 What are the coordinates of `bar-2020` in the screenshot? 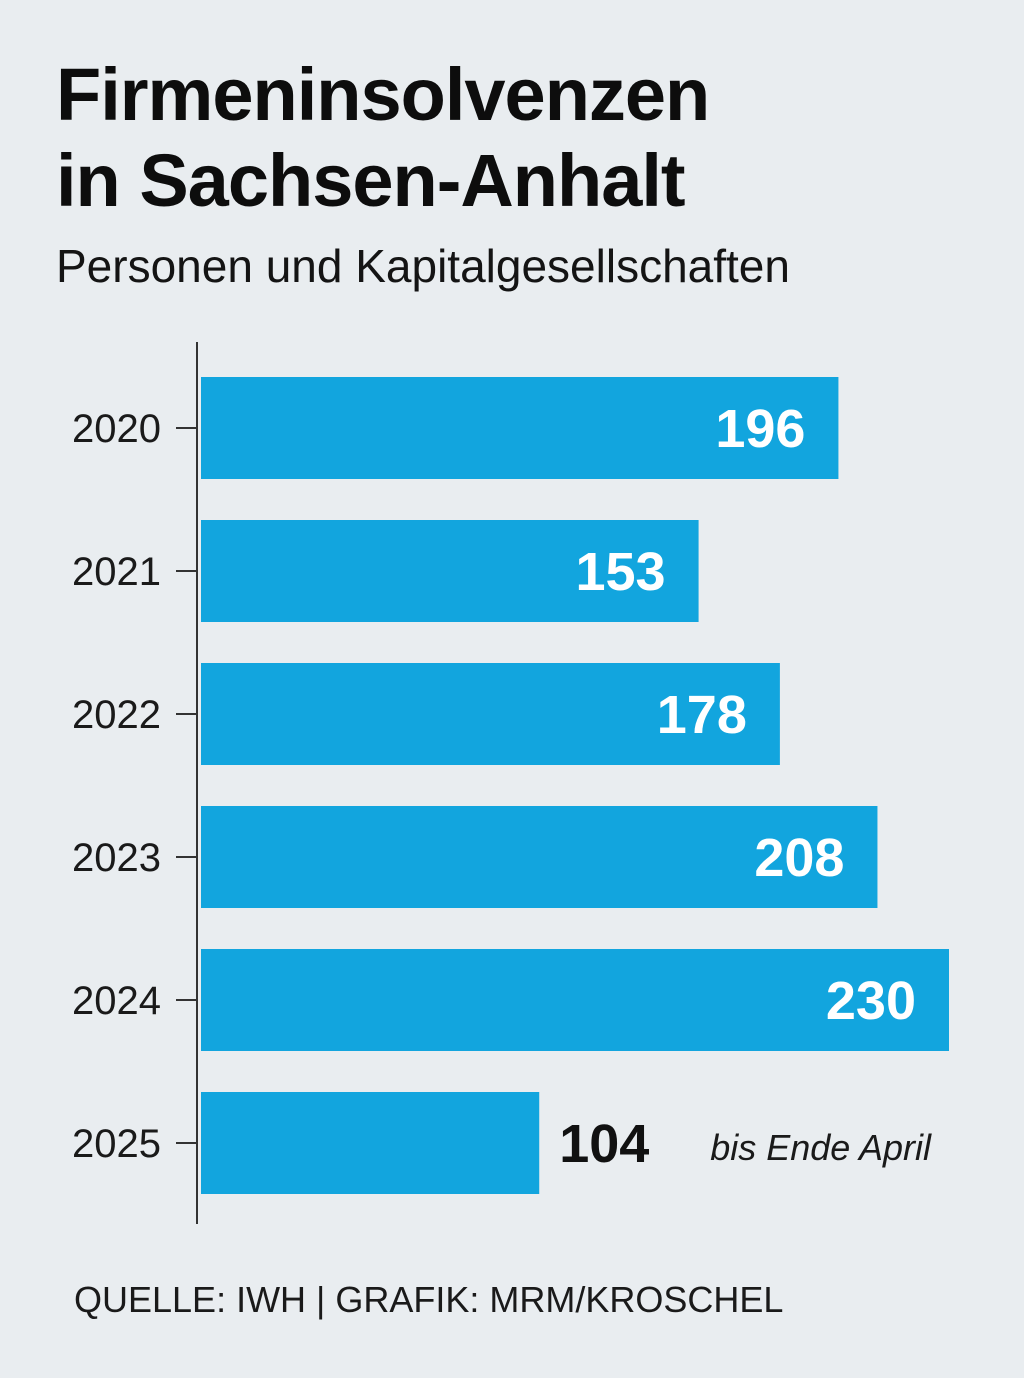 It's located at (520, 428).